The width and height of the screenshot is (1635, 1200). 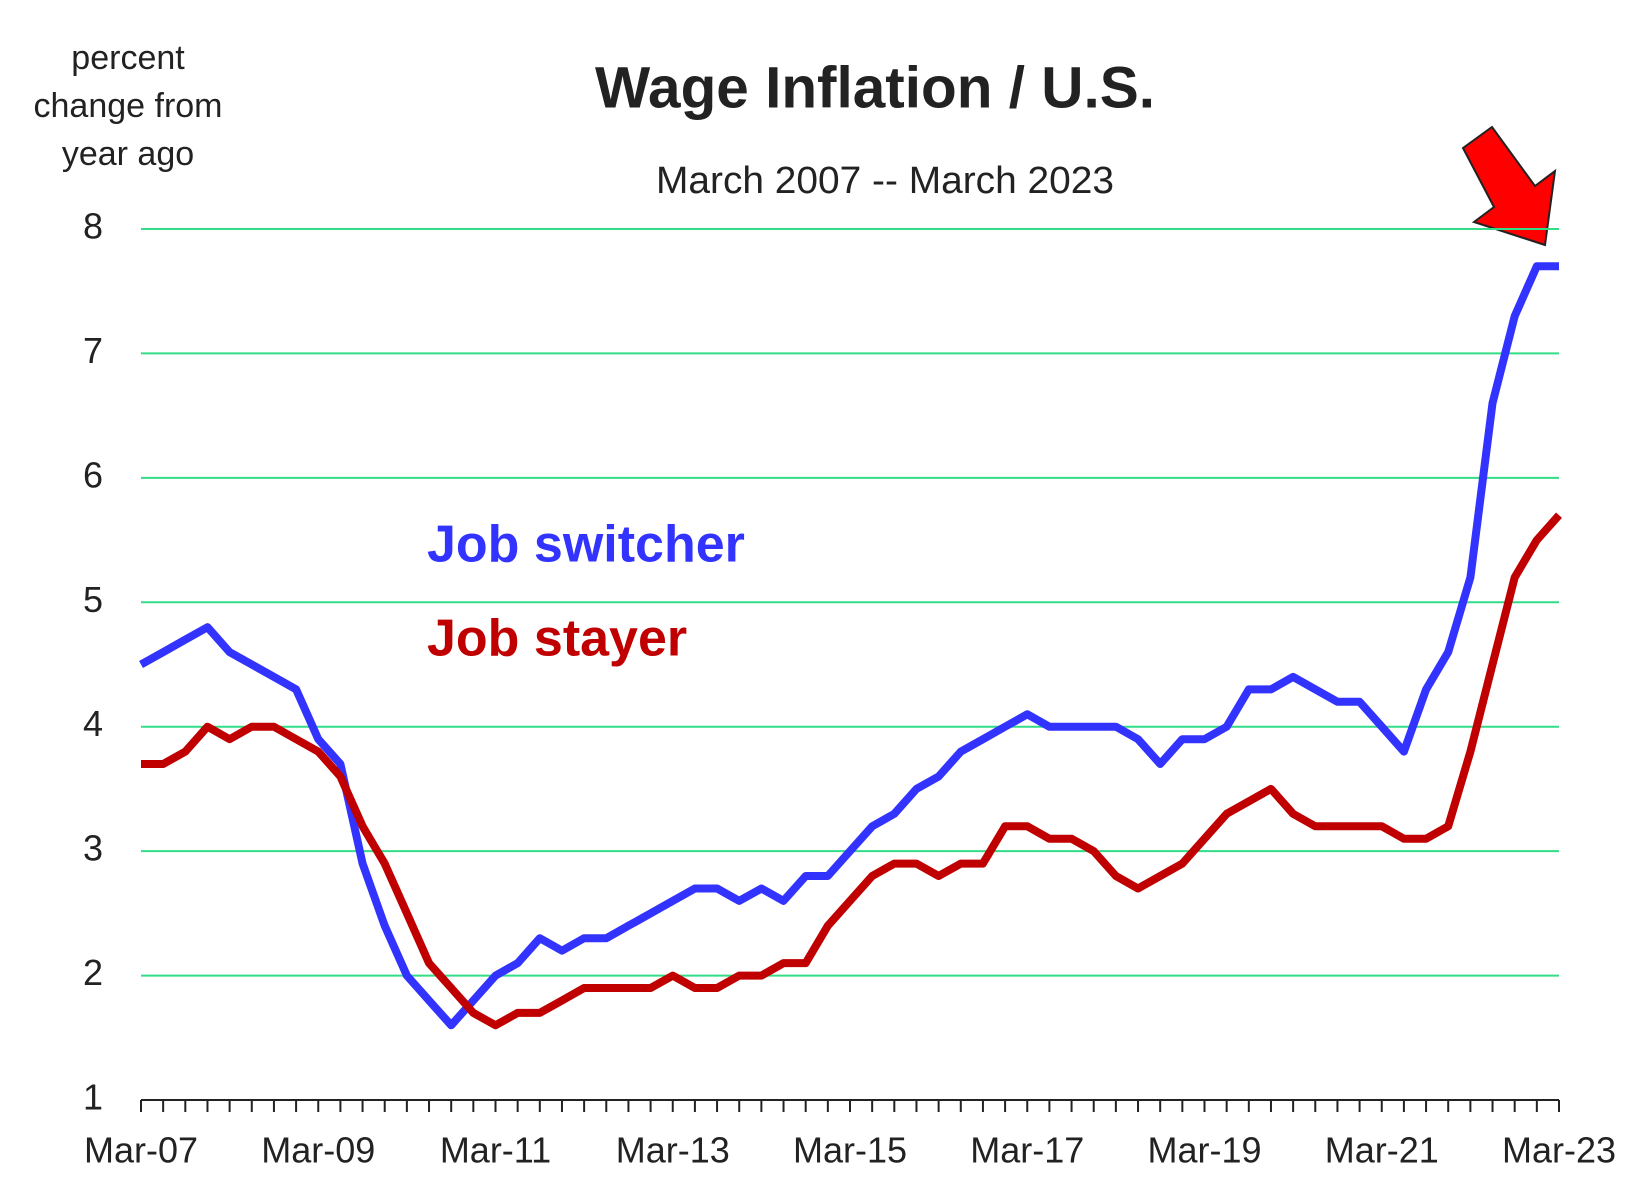 What do you see at coordinates (128, 58) in the screenshot?
I see `y-axis-label: percent` at bounding box center [128, 58].